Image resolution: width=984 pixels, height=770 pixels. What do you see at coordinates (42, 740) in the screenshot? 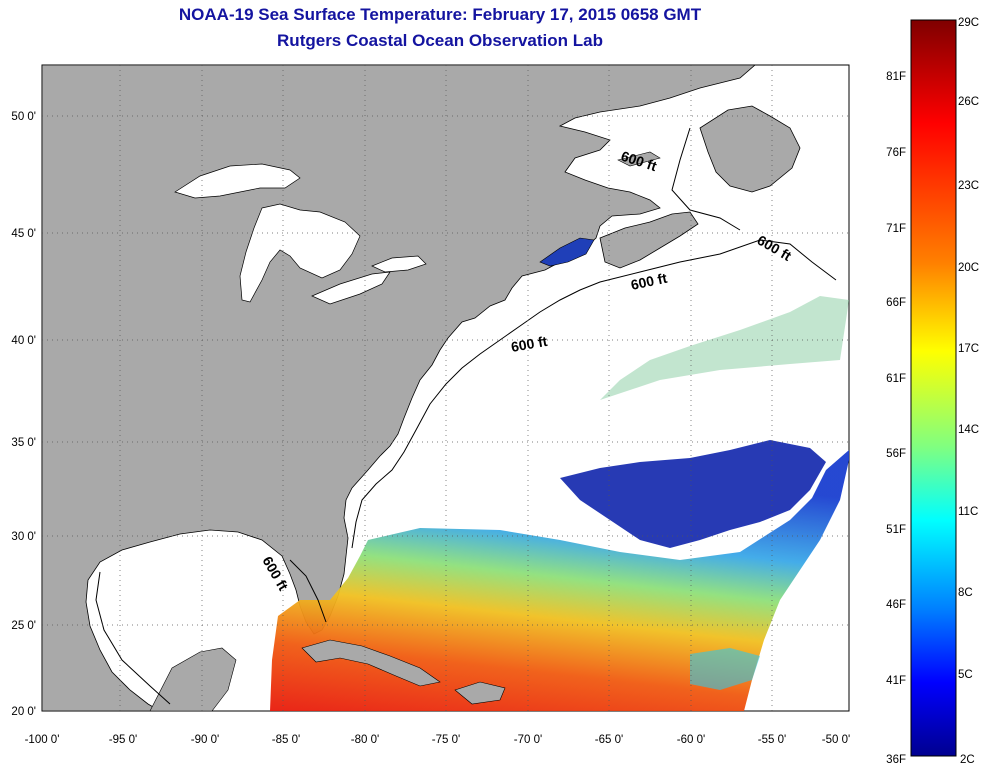
I see `lon-tick-label: -100 0'` at bounding box center [42, 740].